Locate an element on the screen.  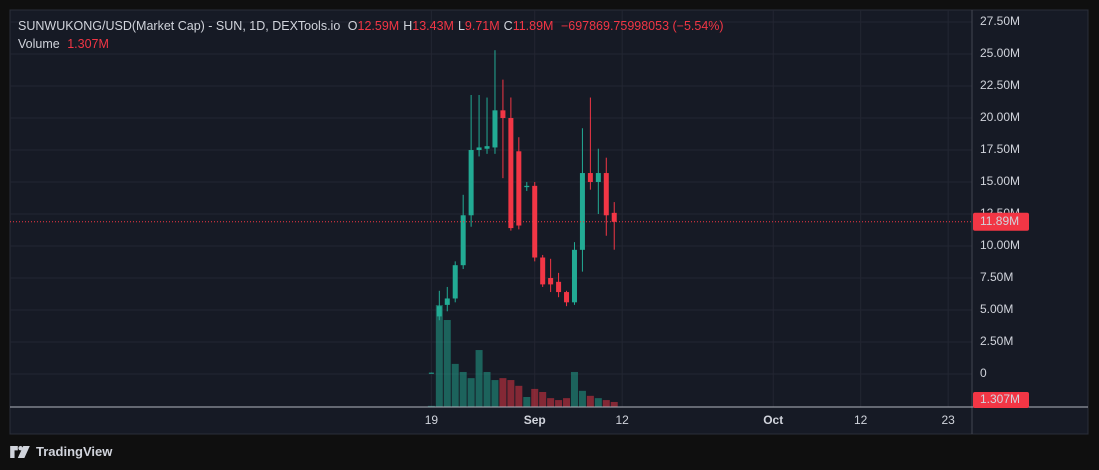
x-tick-label: 19 is located at coordinates (432, 420).